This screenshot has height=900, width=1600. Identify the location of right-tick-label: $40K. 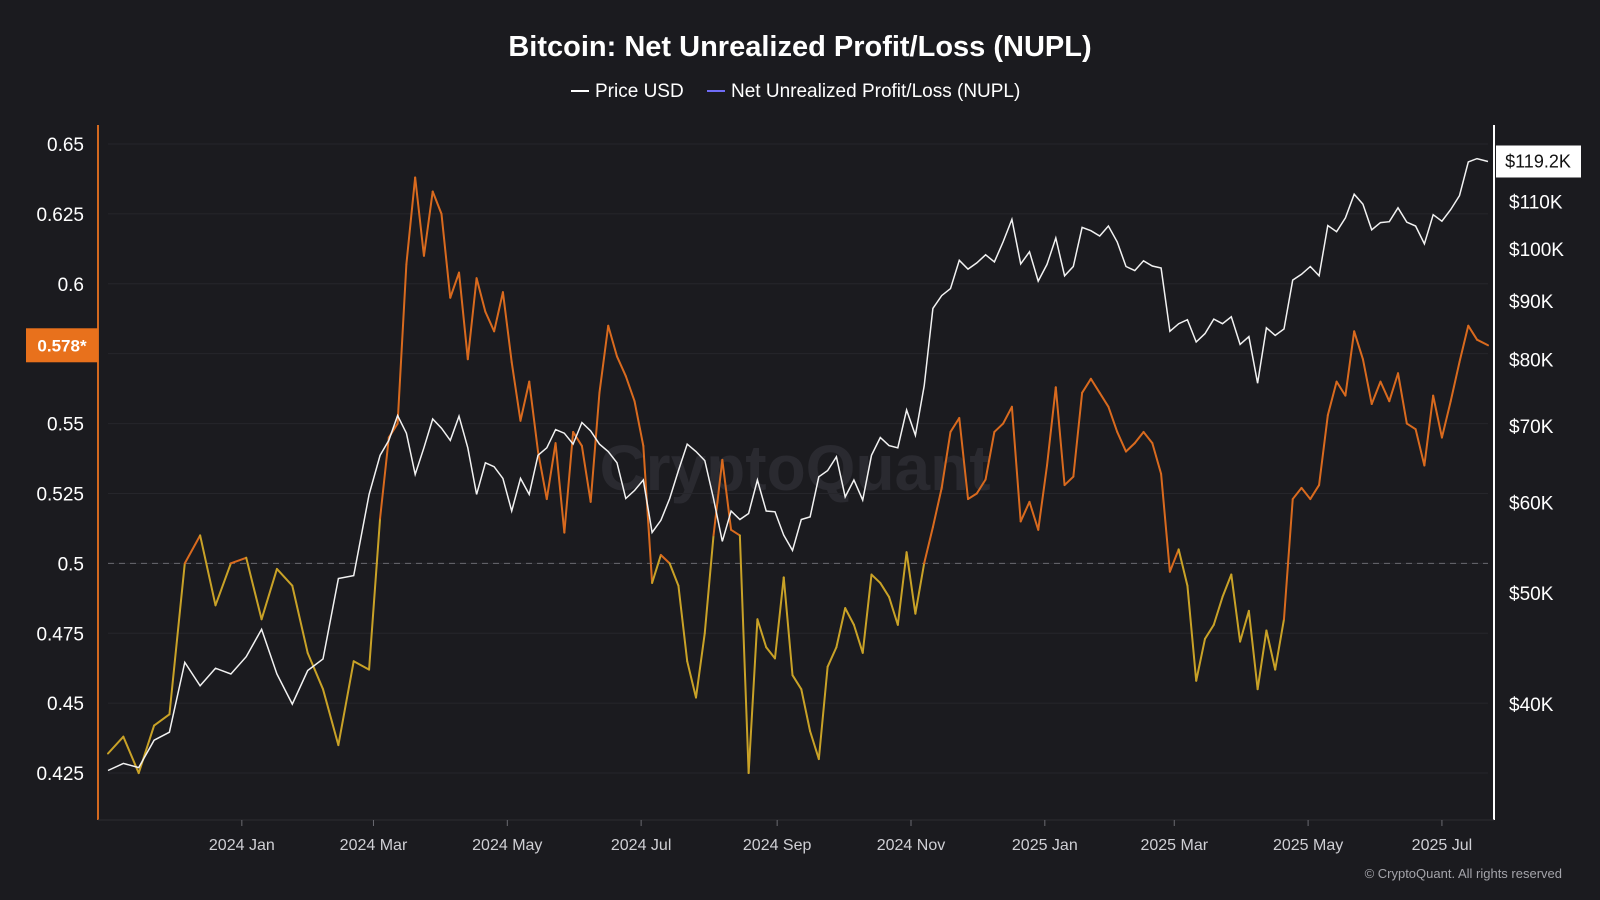
(1531, 705).